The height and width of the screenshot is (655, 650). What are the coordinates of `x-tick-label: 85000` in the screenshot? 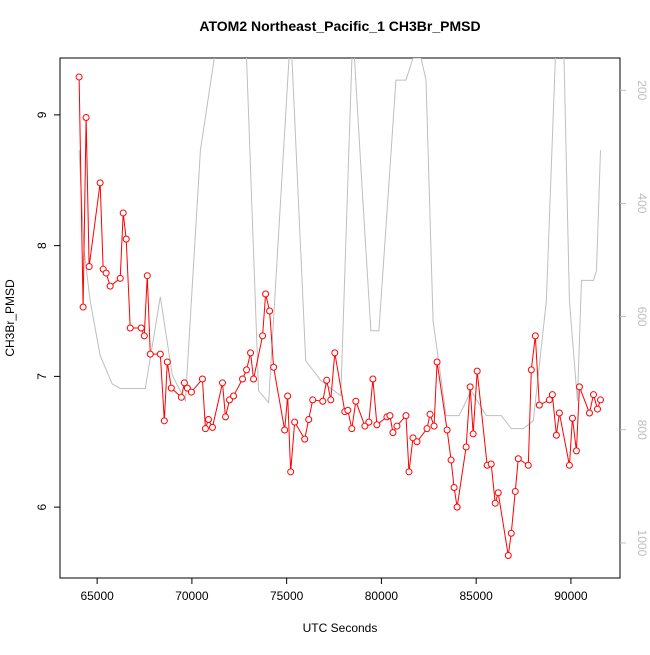 It's located at (476, 596).